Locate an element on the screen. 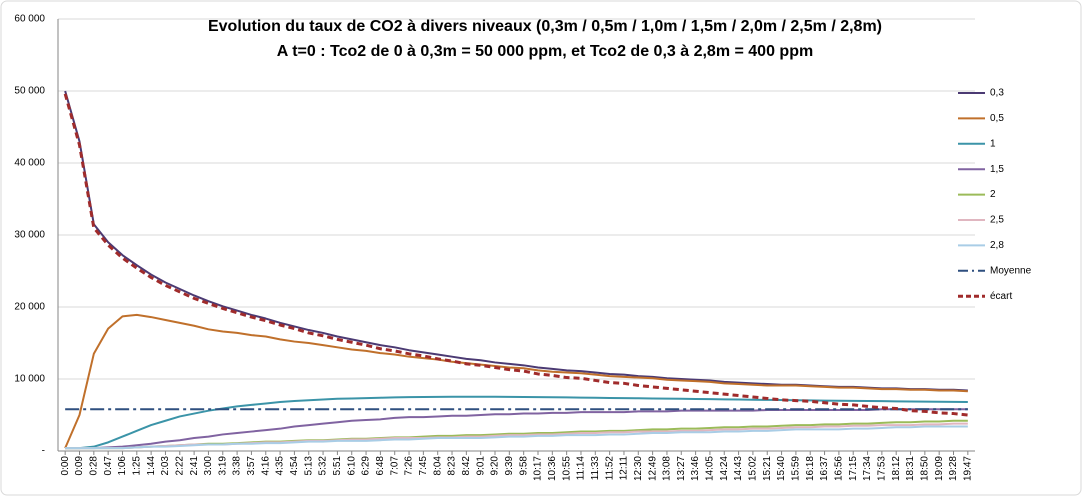 This screenshot has height=497, width=1083. x-tick-label: 1:06 is located at coordinates (122, 466).